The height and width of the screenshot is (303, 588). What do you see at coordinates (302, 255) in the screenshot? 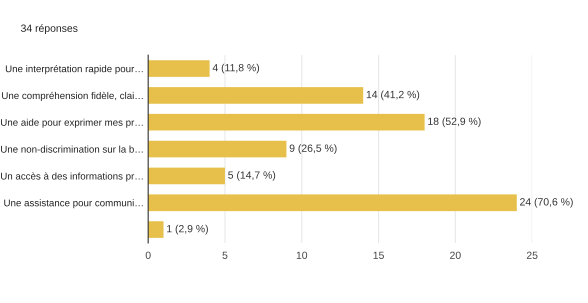
I see `x-tick-label: 10` at bounding box center [302, 255].